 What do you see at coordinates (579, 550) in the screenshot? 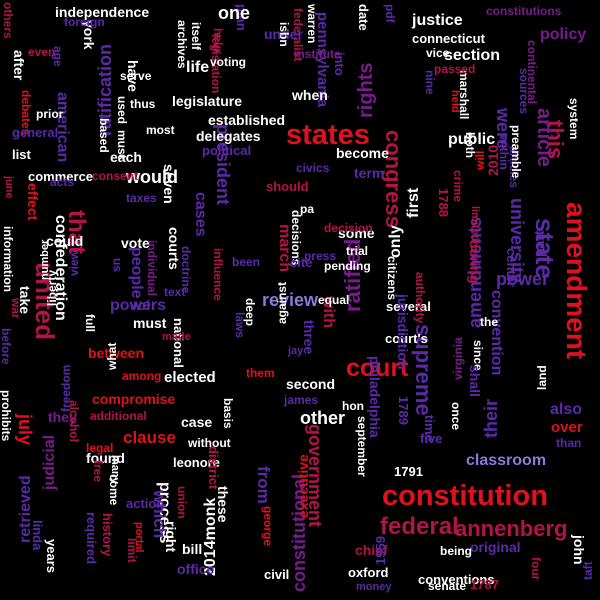
I see `cloud-word: john` at bounding box center [579, 550].